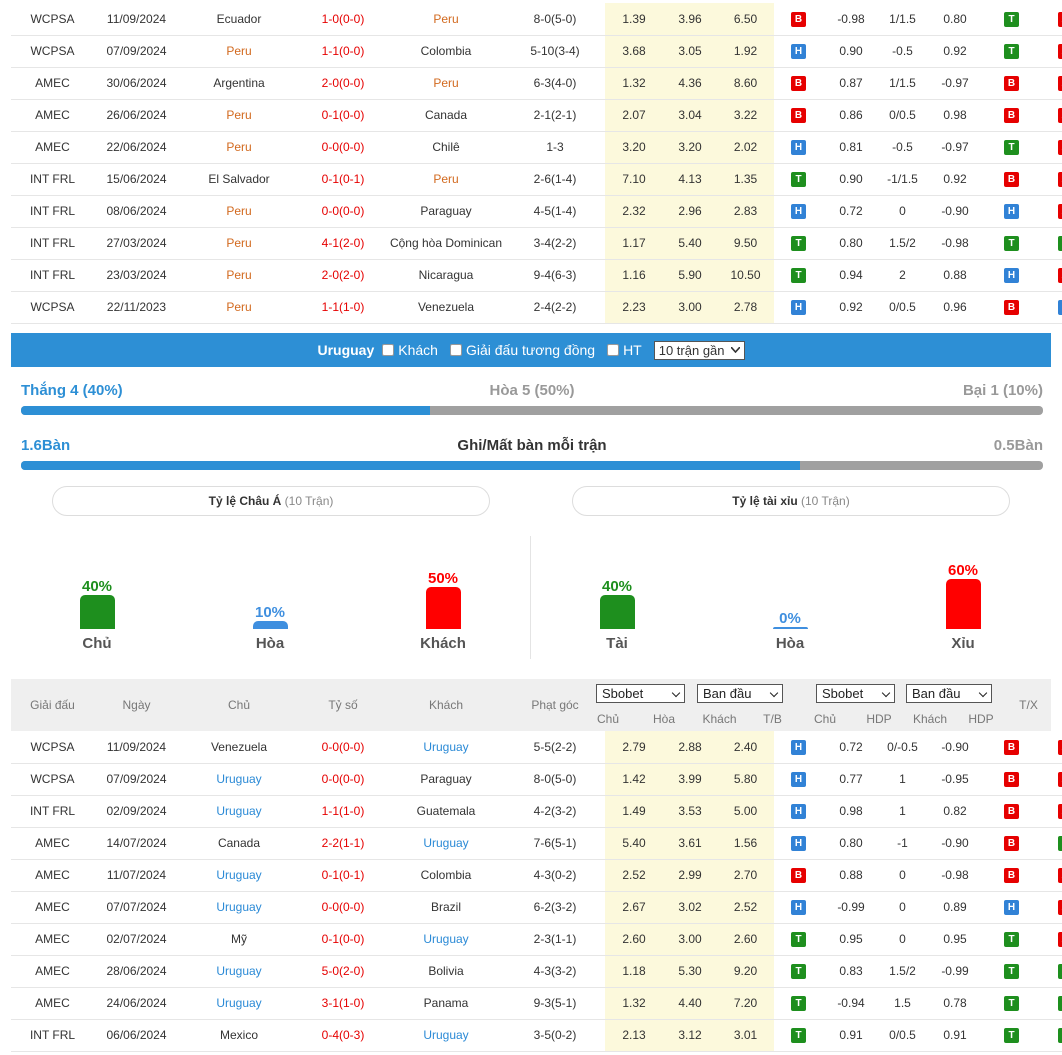  Describe the element at coordinates (690, 811) in the screenshot. I see `odds-draw-cell: 3.53` at that location.